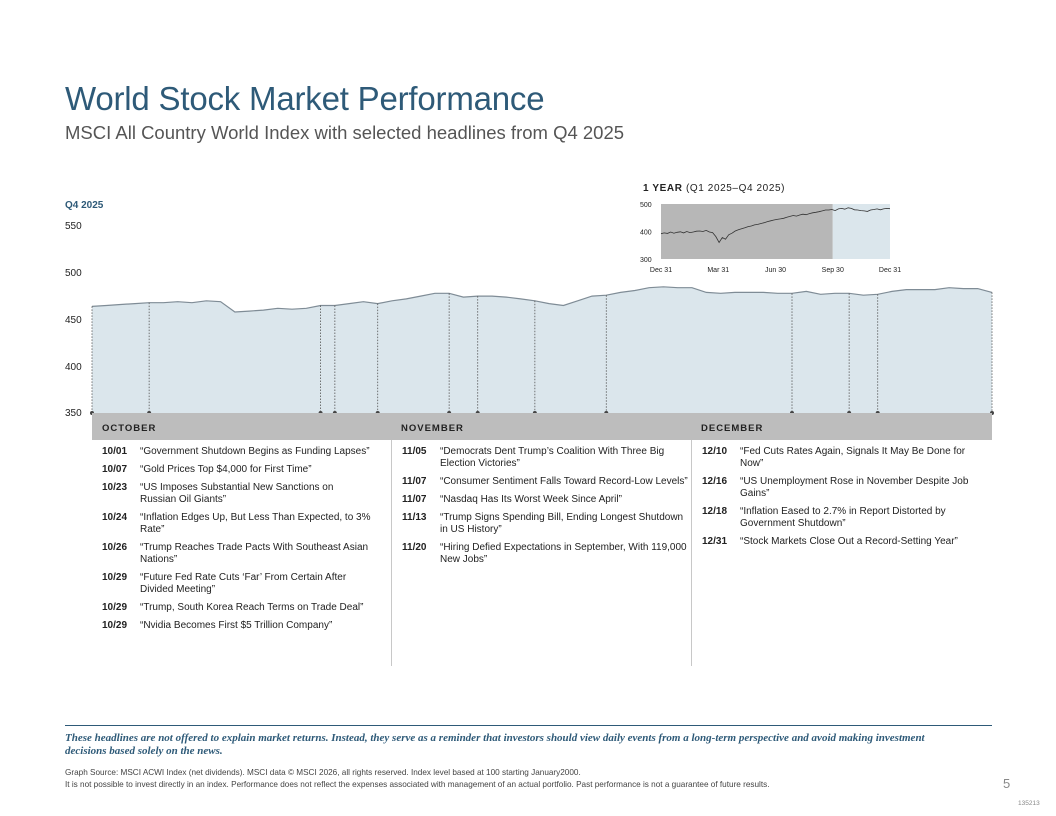  I want to click on headline-text: “Gold Prices Top $4,000 for First Time”, so click(226, 469).